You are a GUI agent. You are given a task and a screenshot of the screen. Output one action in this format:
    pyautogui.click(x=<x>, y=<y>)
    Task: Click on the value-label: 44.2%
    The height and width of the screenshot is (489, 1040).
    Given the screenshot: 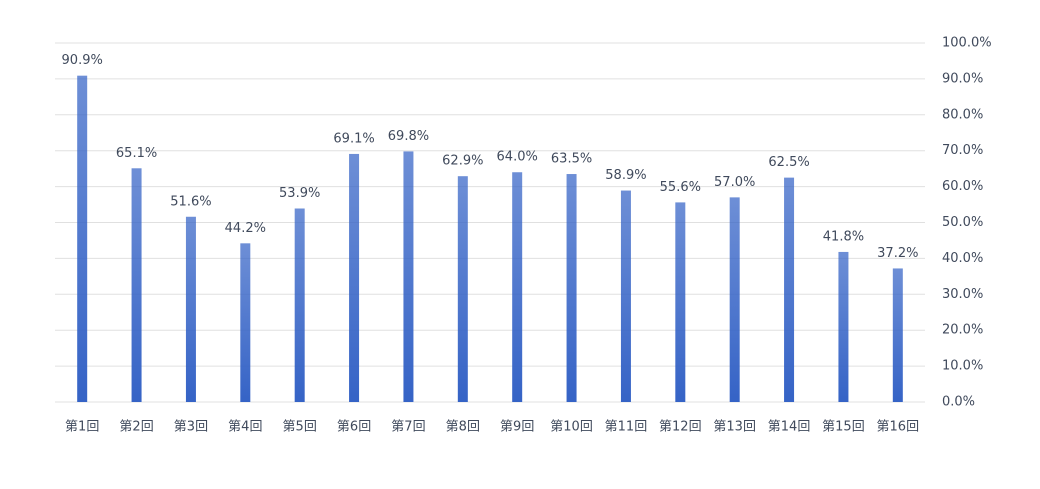 What is the action you would take?
    pyautogui.click(x=245, y=228)
    